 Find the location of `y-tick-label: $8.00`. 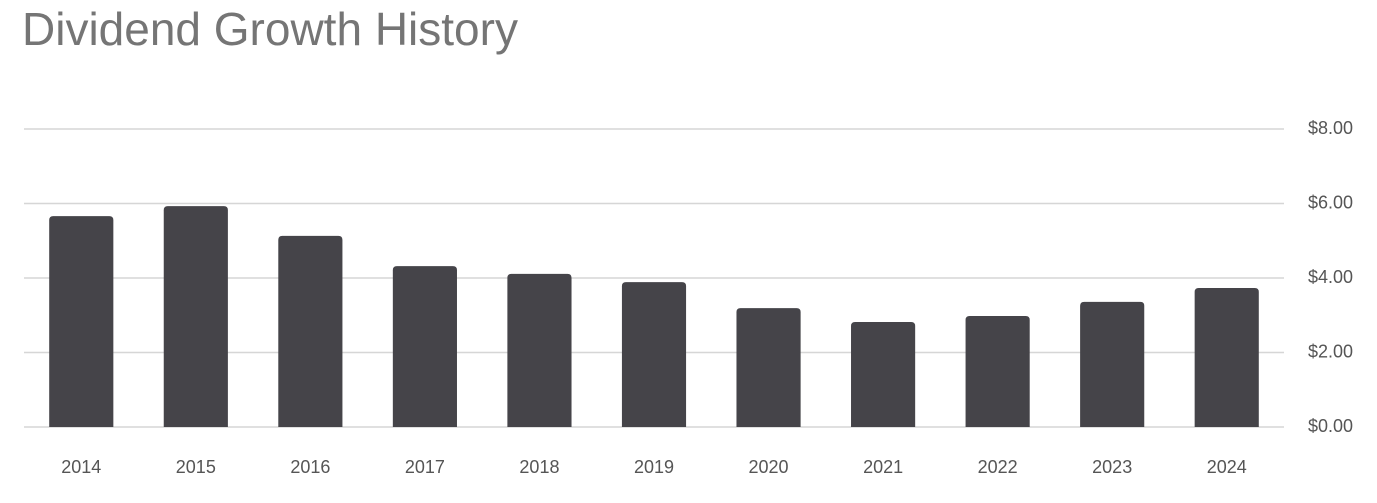

y-tick-label: $8.00 is located at coordinates (1330, 128).